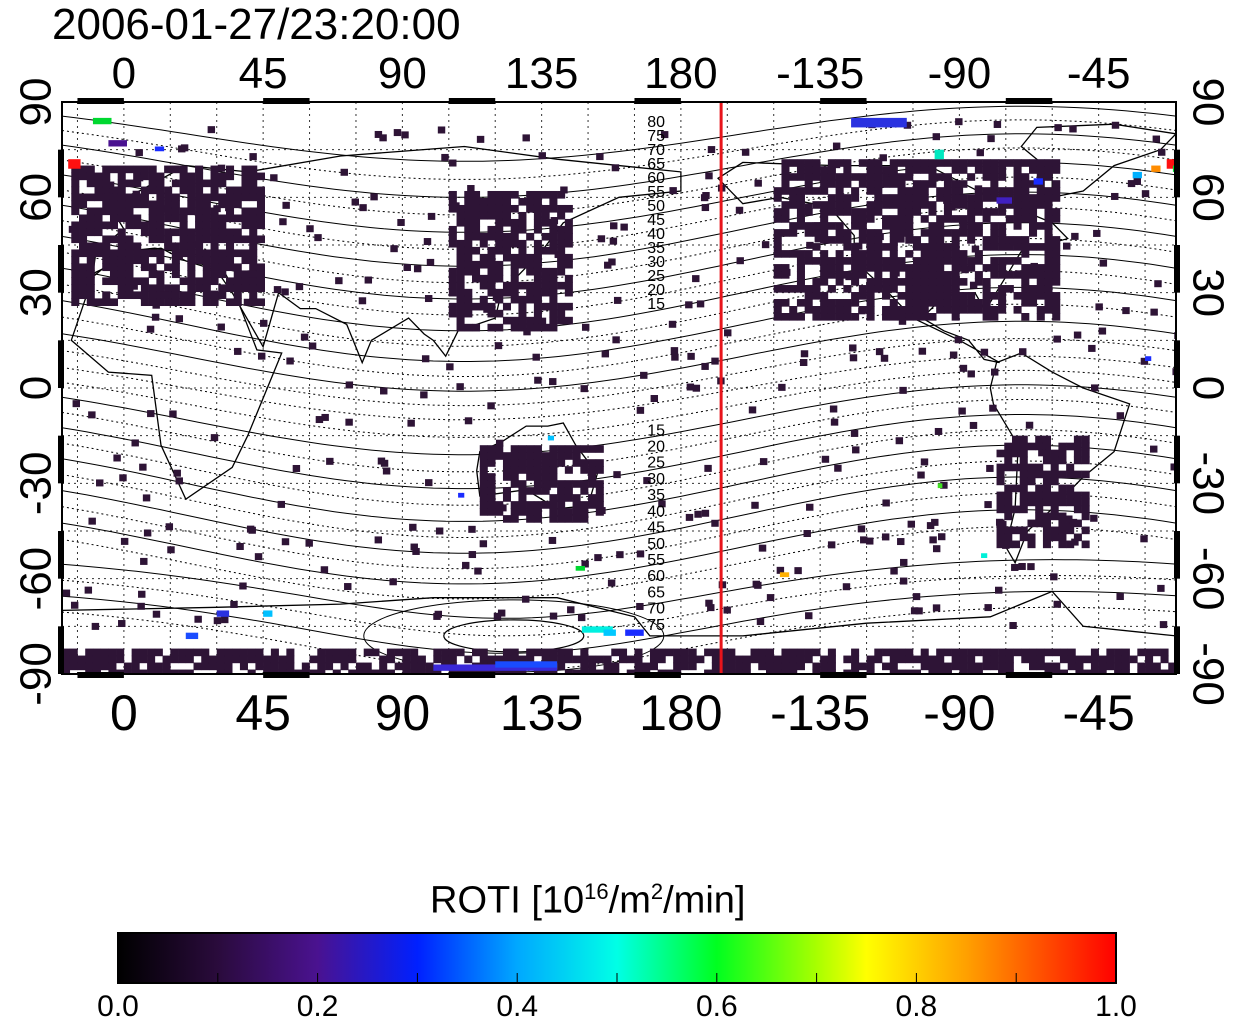 This screenshot has width=1240, height=1024. I want to click on lon-tick-label-top: 45, so click(263, 73).